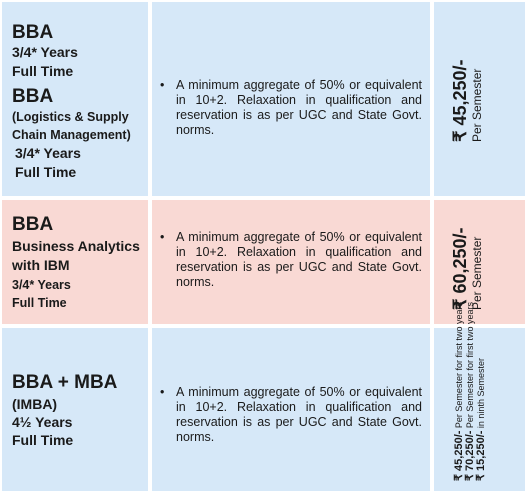 The height and width of the screenshot is (493, 527). I want to click on fee-cell: ₹ 60,250/- Per Semester, so click(479, 262).